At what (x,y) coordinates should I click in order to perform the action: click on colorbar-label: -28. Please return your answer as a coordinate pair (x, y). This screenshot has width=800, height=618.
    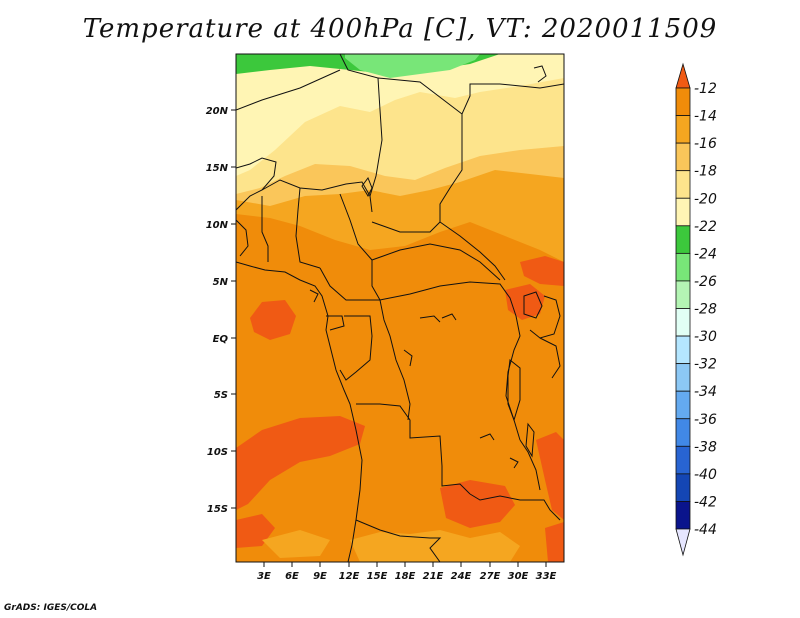
    Looking at the image, I should click on (705, 310).